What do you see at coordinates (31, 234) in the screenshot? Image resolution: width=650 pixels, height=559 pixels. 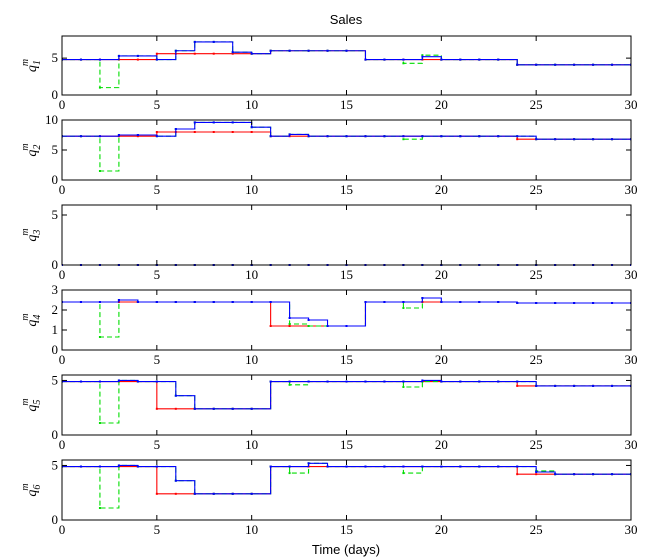 I see `y-axis-label: q3m` at bounding box center [31, 234].